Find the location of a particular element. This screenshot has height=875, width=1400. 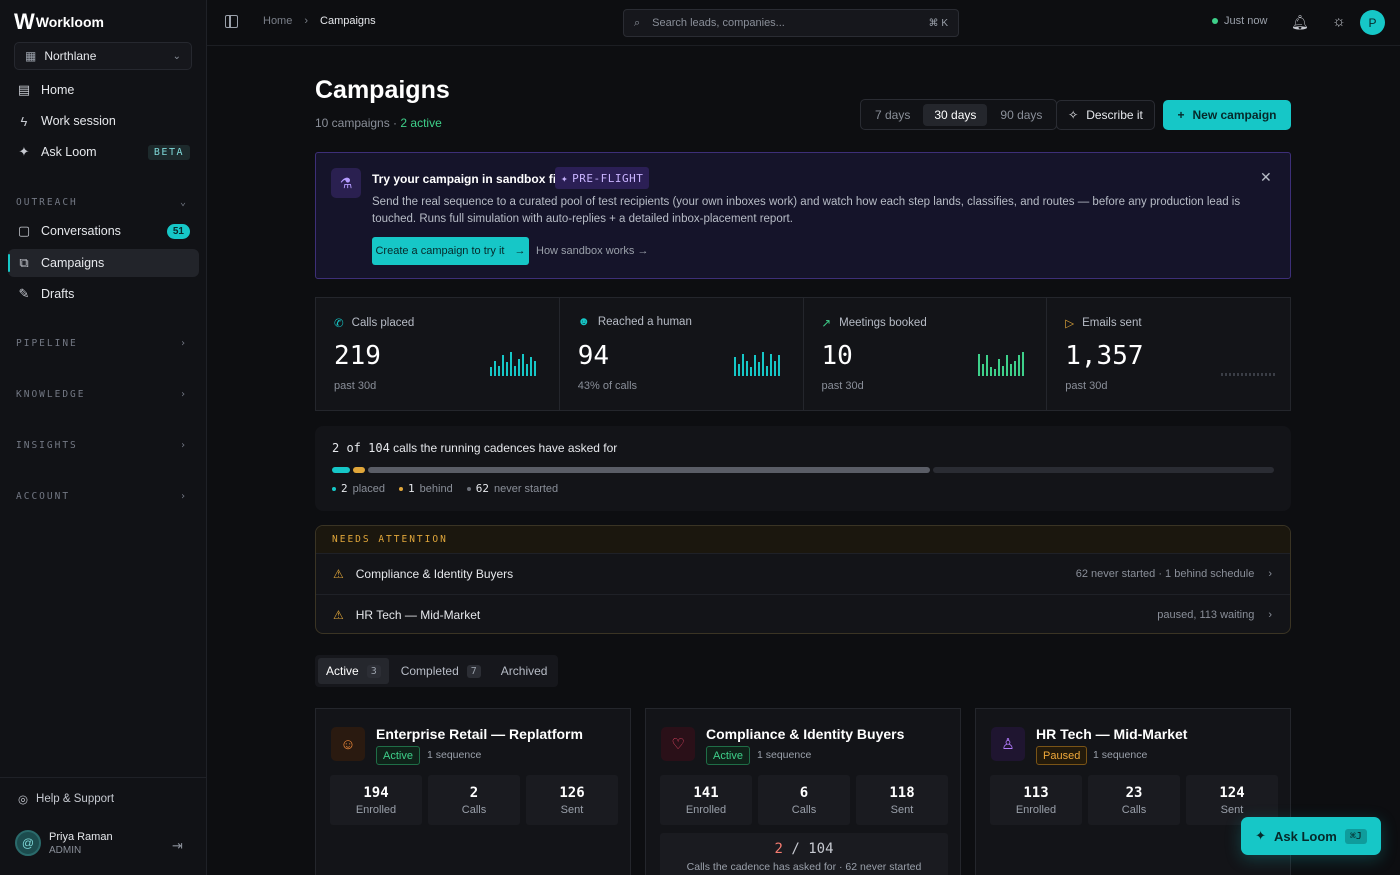

sun-icon: ☼ is located at coordinates (1339, 21).